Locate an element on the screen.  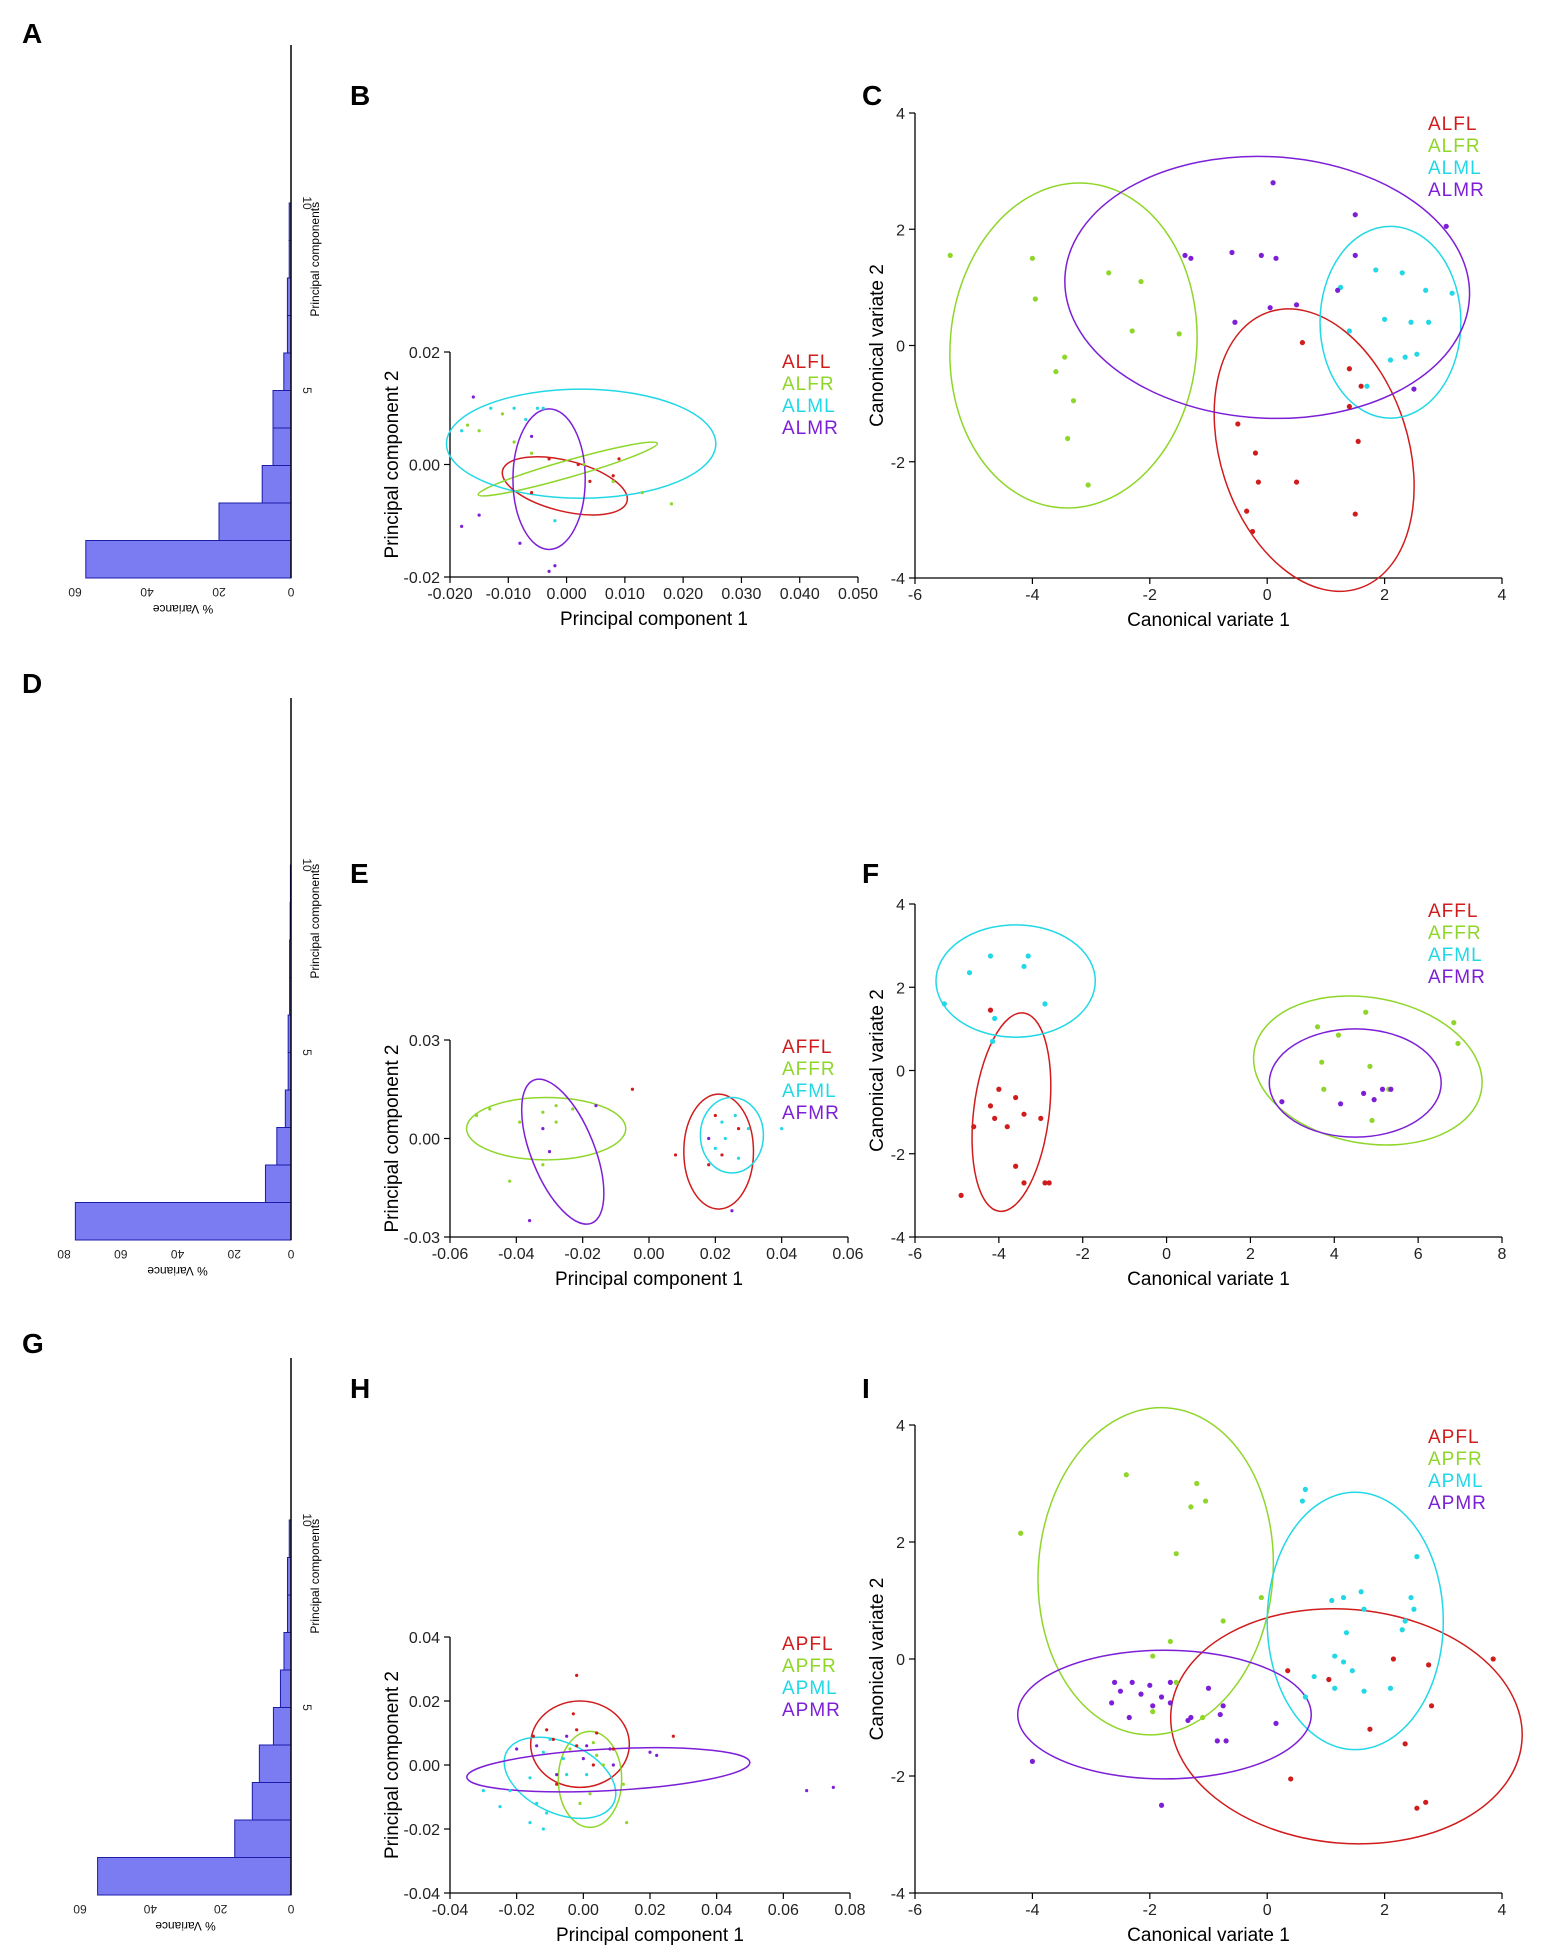
legend-entry-apml: APML is located at coordinates (810, 1688).